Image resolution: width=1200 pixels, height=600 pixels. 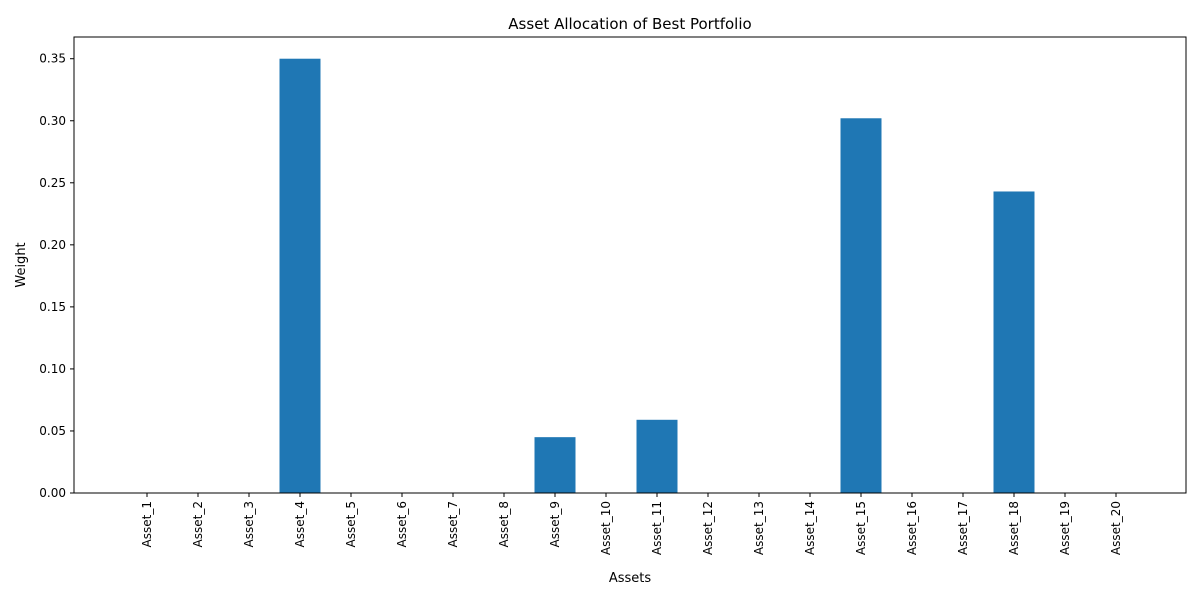 I want to click on y-tick-label: 0.00, so click(x=52, y=493).